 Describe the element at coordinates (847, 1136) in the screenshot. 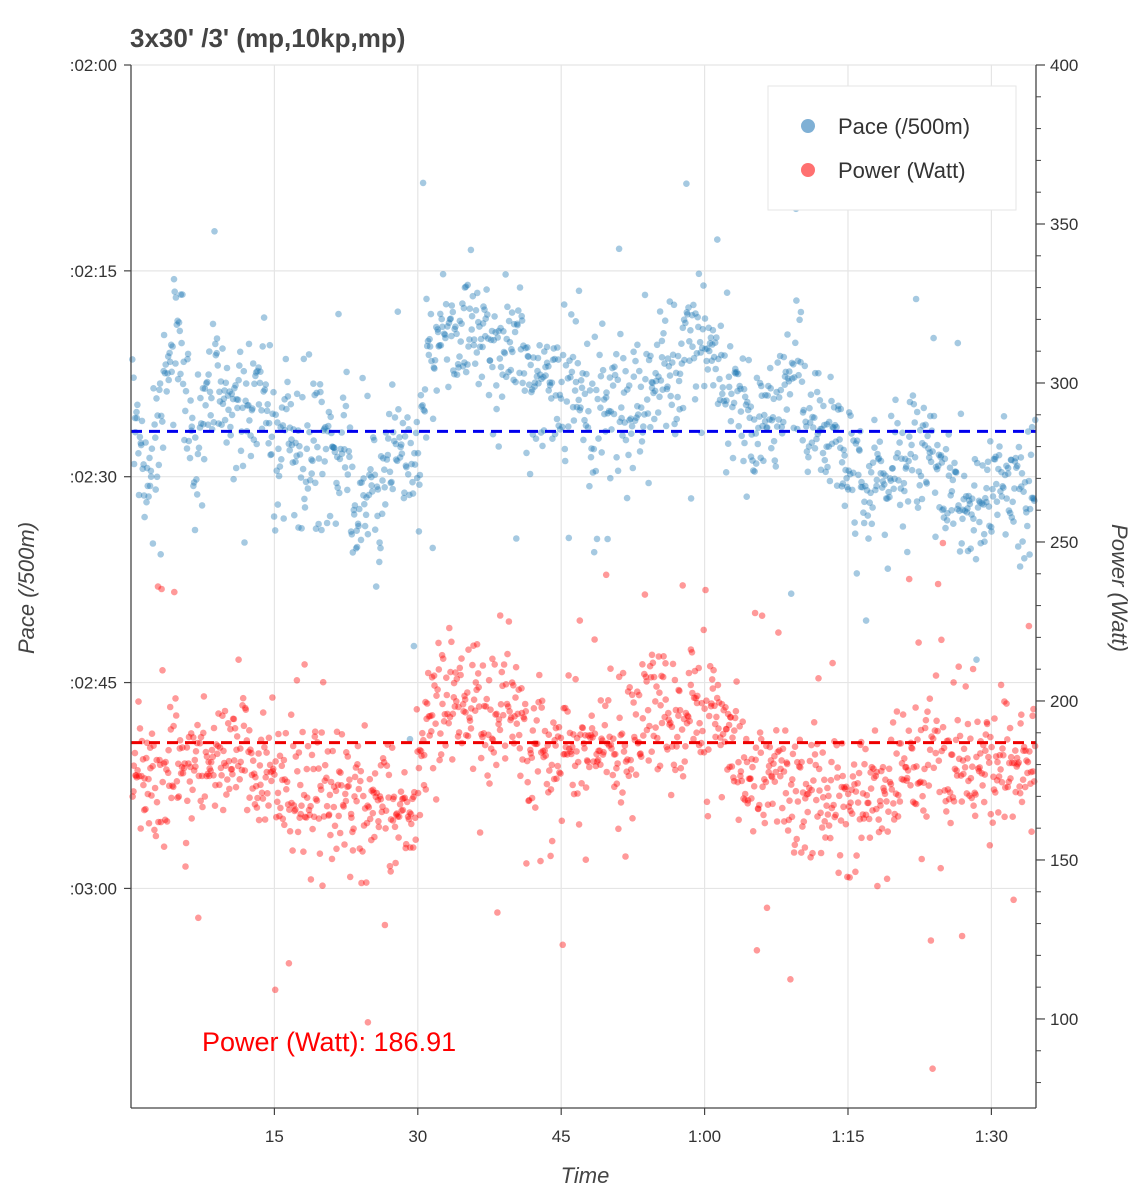

I see `x-tick-label: 1:15` at that location.